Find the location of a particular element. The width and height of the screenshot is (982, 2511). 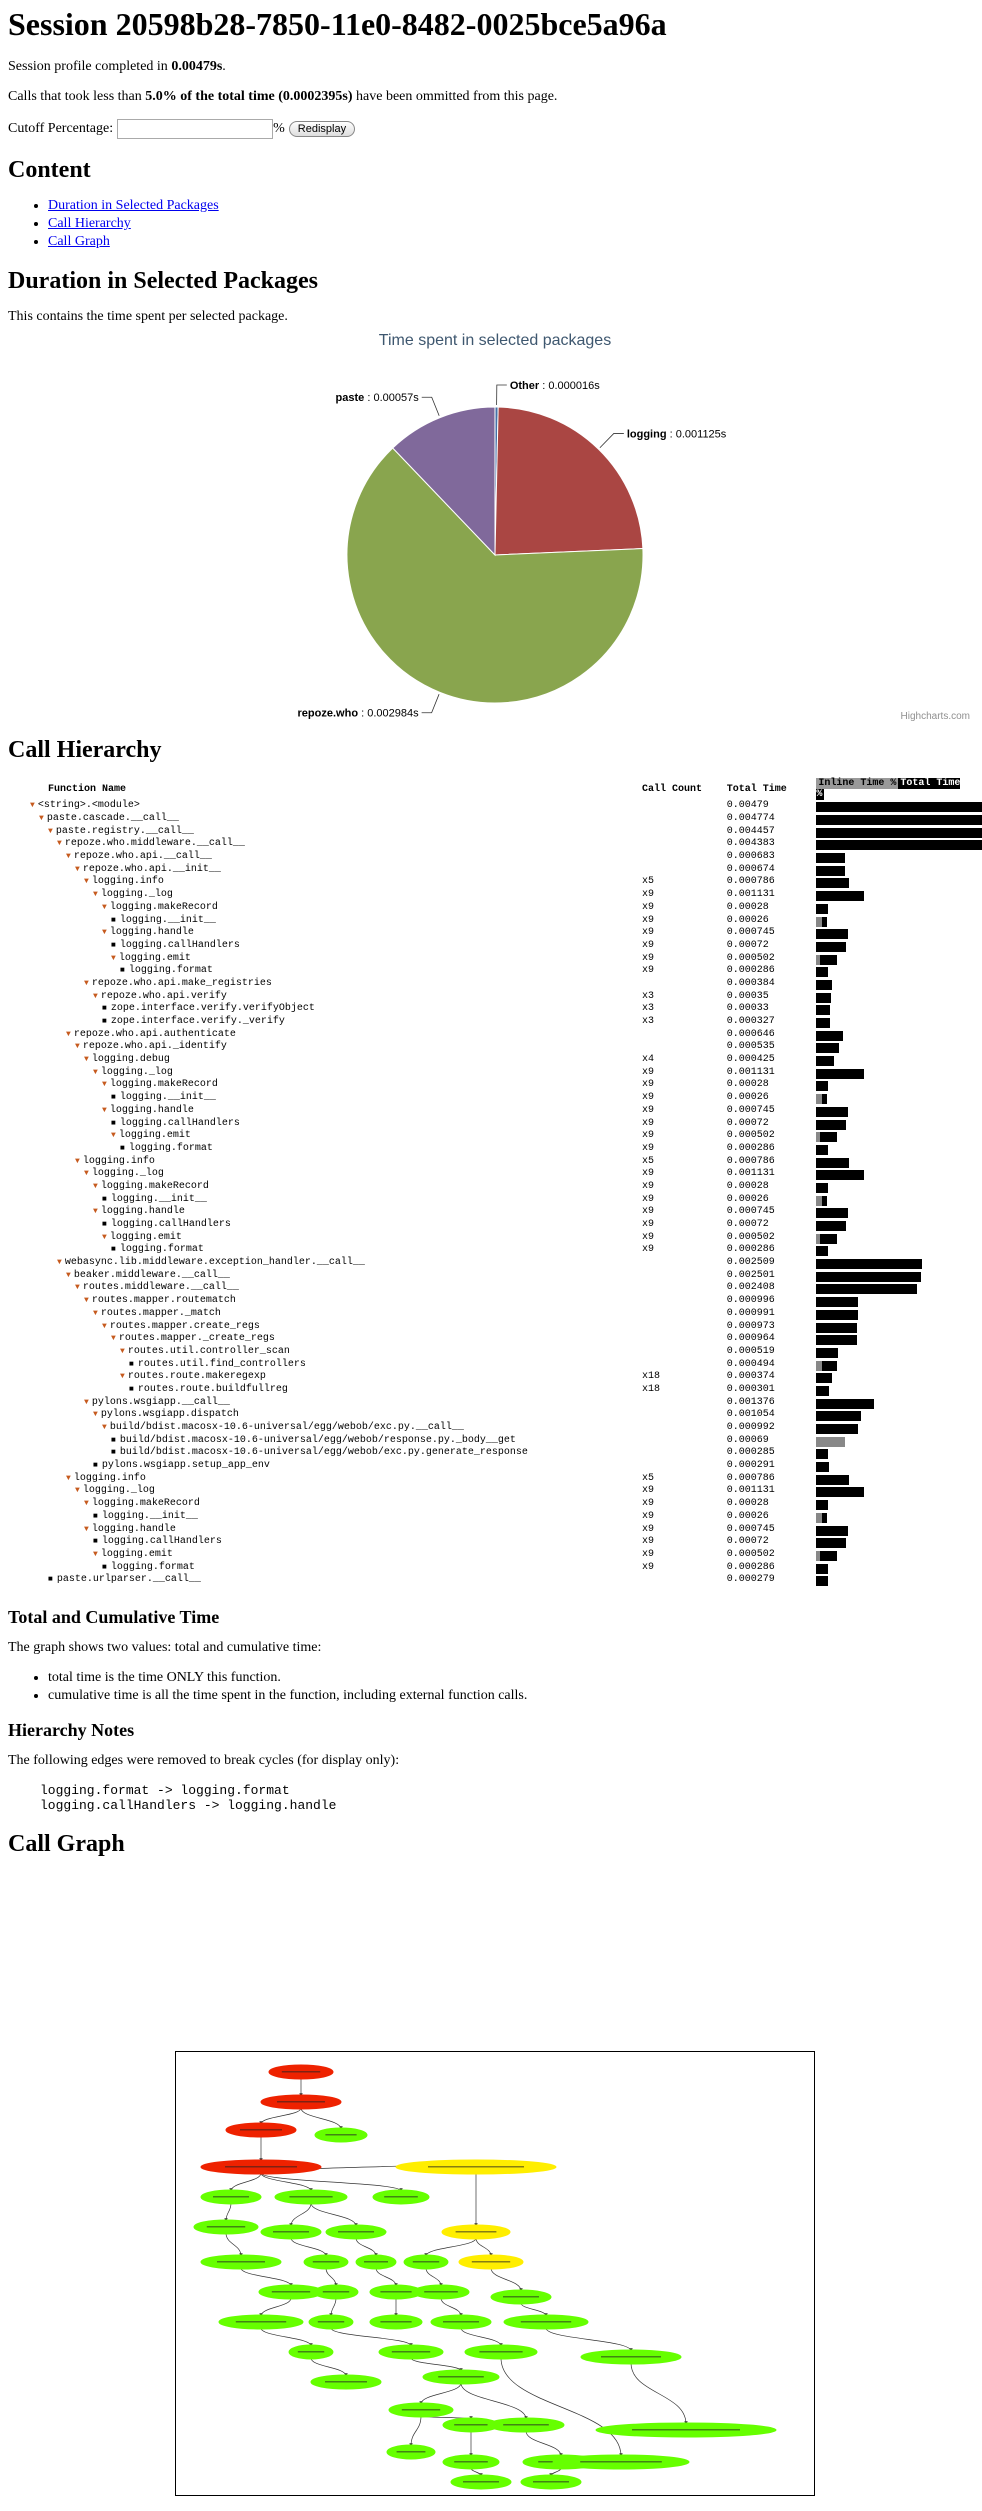

table-row: ▼ pylons.wsgiapp.dispatch 0.001054 is located at coordinates (491, 1415).